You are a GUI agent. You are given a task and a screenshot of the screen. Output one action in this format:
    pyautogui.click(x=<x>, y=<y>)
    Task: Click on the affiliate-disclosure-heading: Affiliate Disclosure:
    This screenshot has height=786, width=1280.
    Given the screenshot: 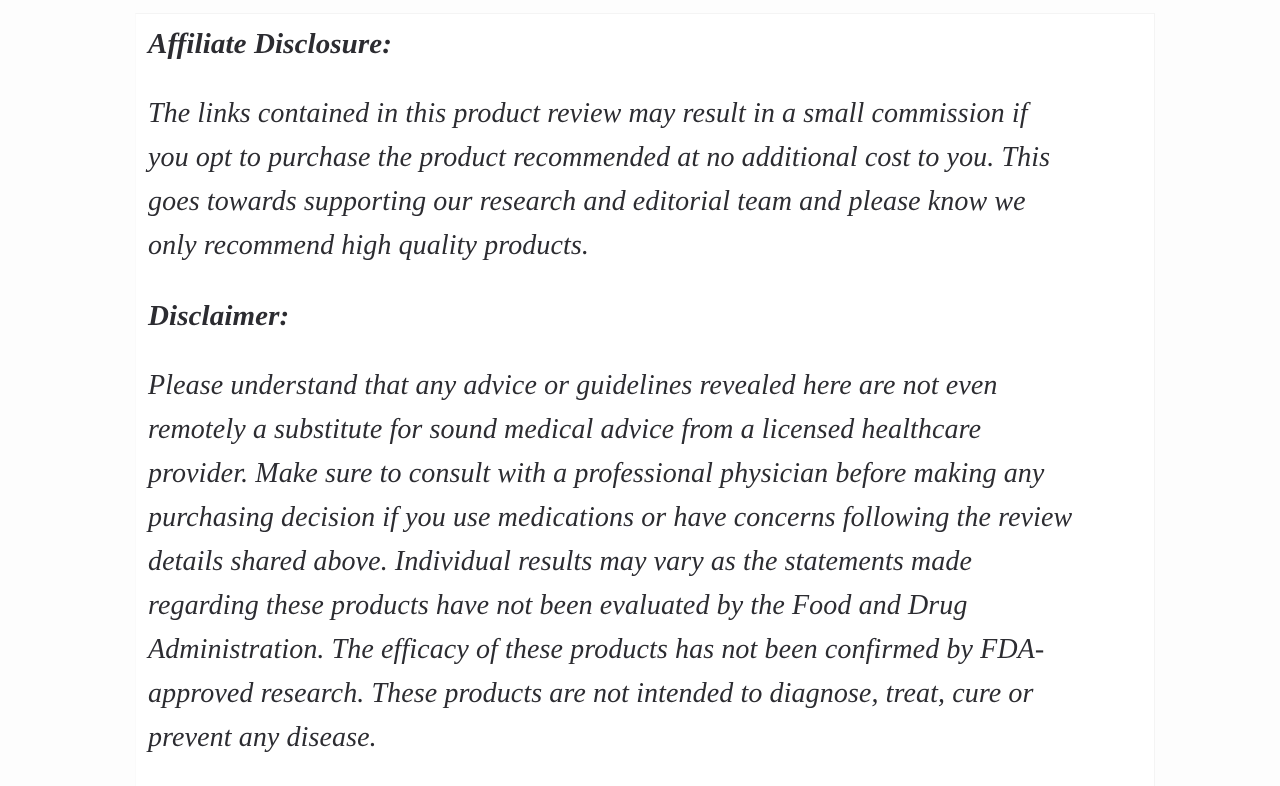 What is the action you would take?
    pyautogui.click(x=270, y=44)
    